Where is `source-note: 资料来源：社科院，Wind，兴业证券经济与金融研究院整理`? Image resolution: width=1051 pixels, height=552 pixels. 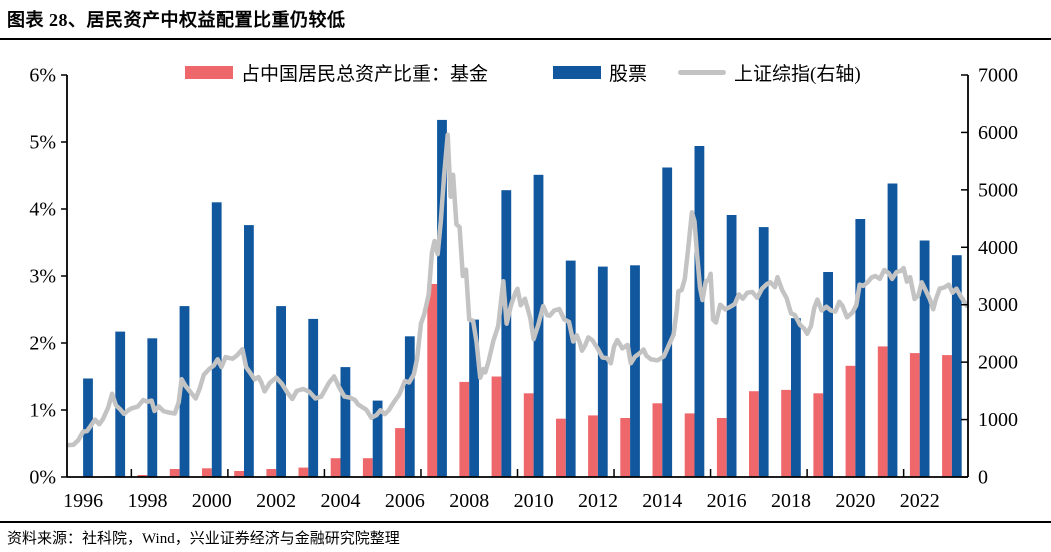
source-note: 资料来源：社科院，Wind，兴业证券经济与金融研究院整理 is located at coordinates (203, 539).